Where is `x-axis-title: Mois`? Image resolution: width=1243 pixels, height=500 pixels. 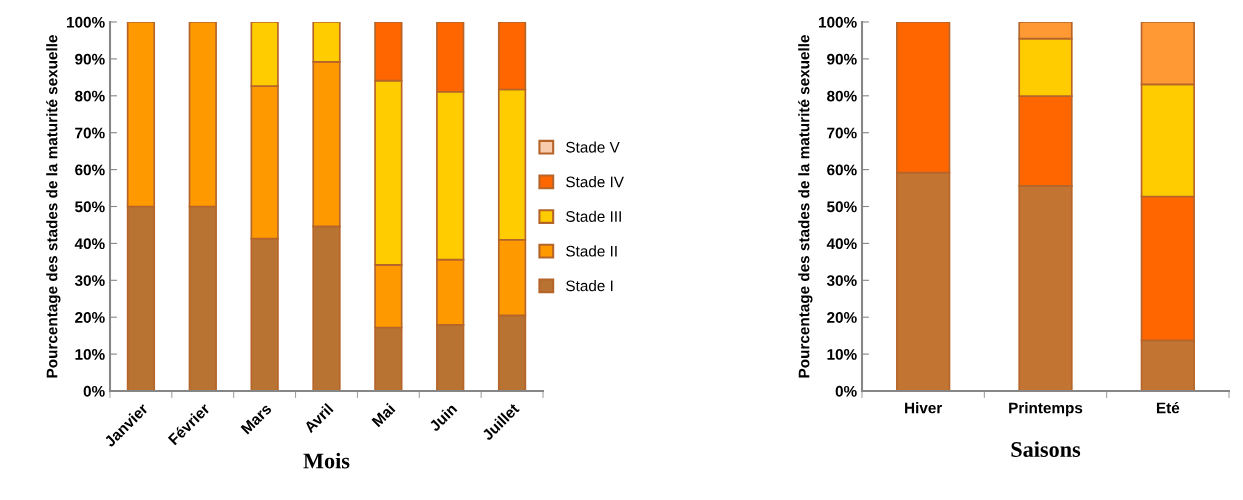 x-axis-title: Mois is located at coordinates (326, 460).